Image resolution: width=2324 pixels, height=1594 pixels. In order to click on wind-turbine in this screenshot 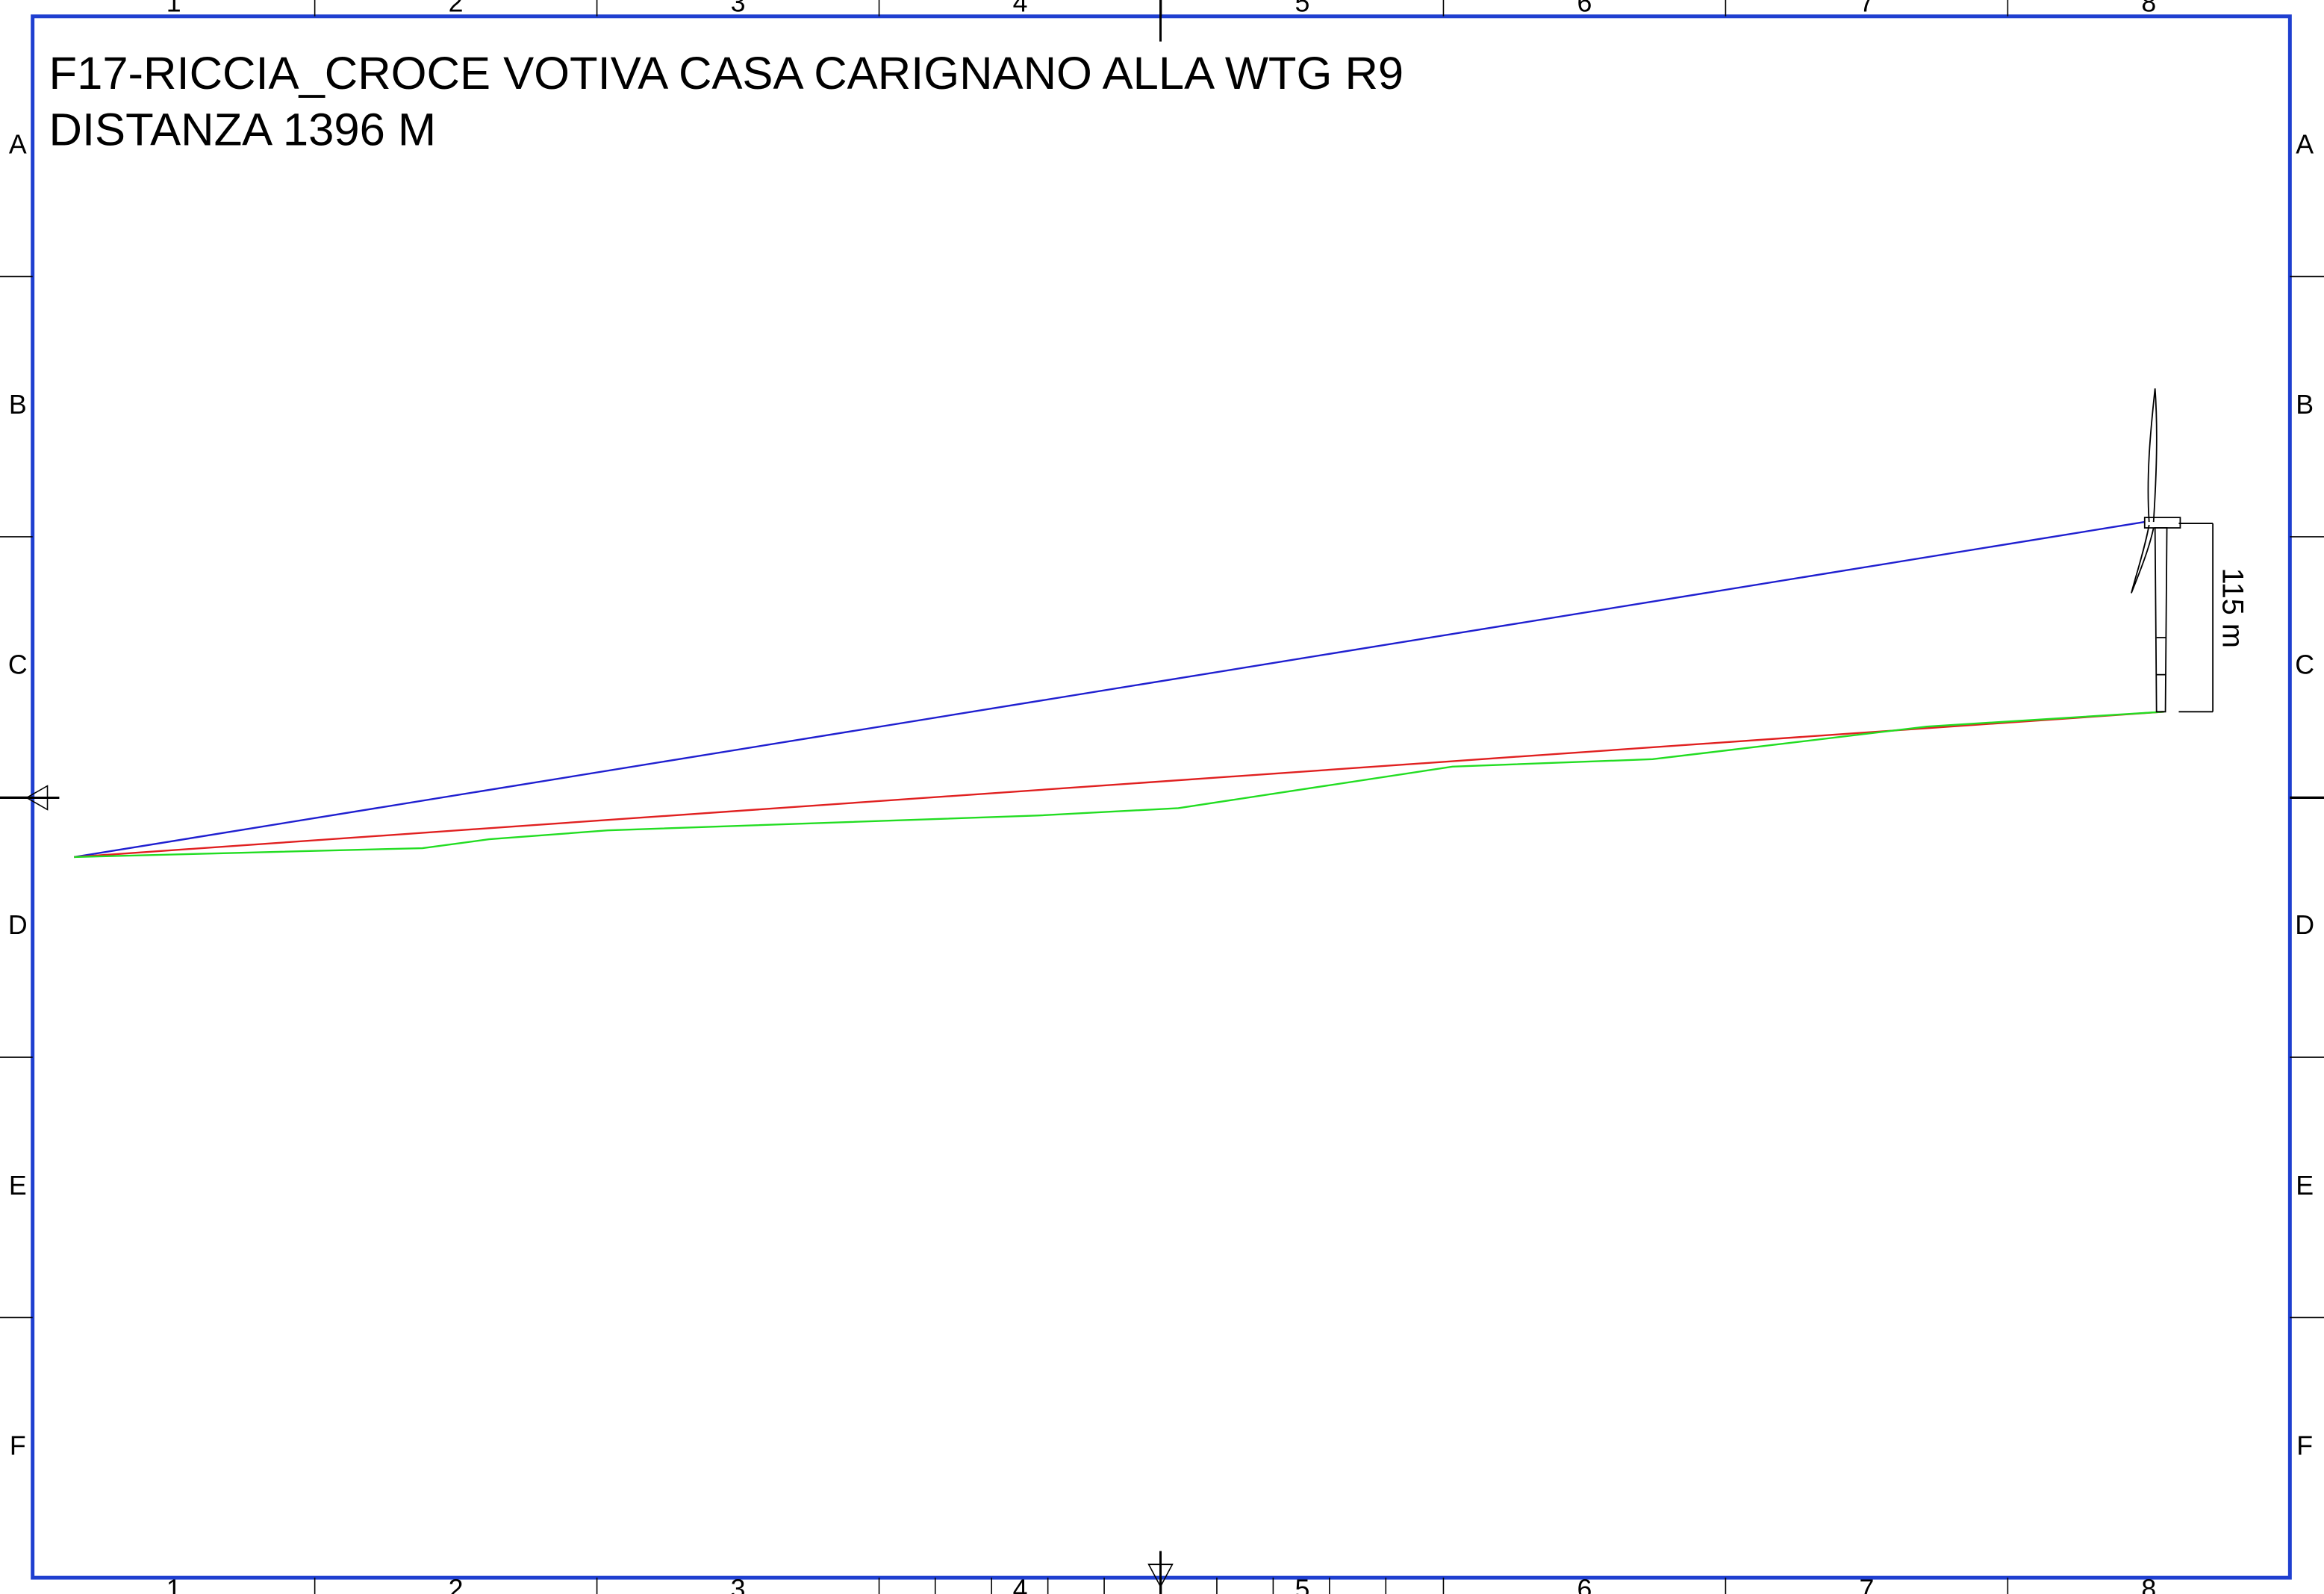, I will do `click(2156, 550)`.